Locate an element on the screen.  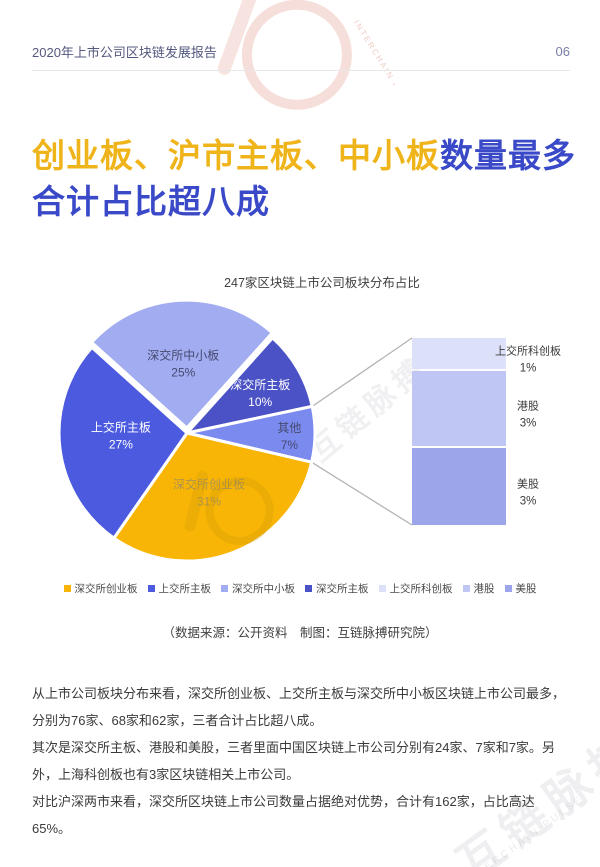
page-title: 创业板、沪市主板、中小板数量最多合计占比超八成 is located at coordinates (304, 179).